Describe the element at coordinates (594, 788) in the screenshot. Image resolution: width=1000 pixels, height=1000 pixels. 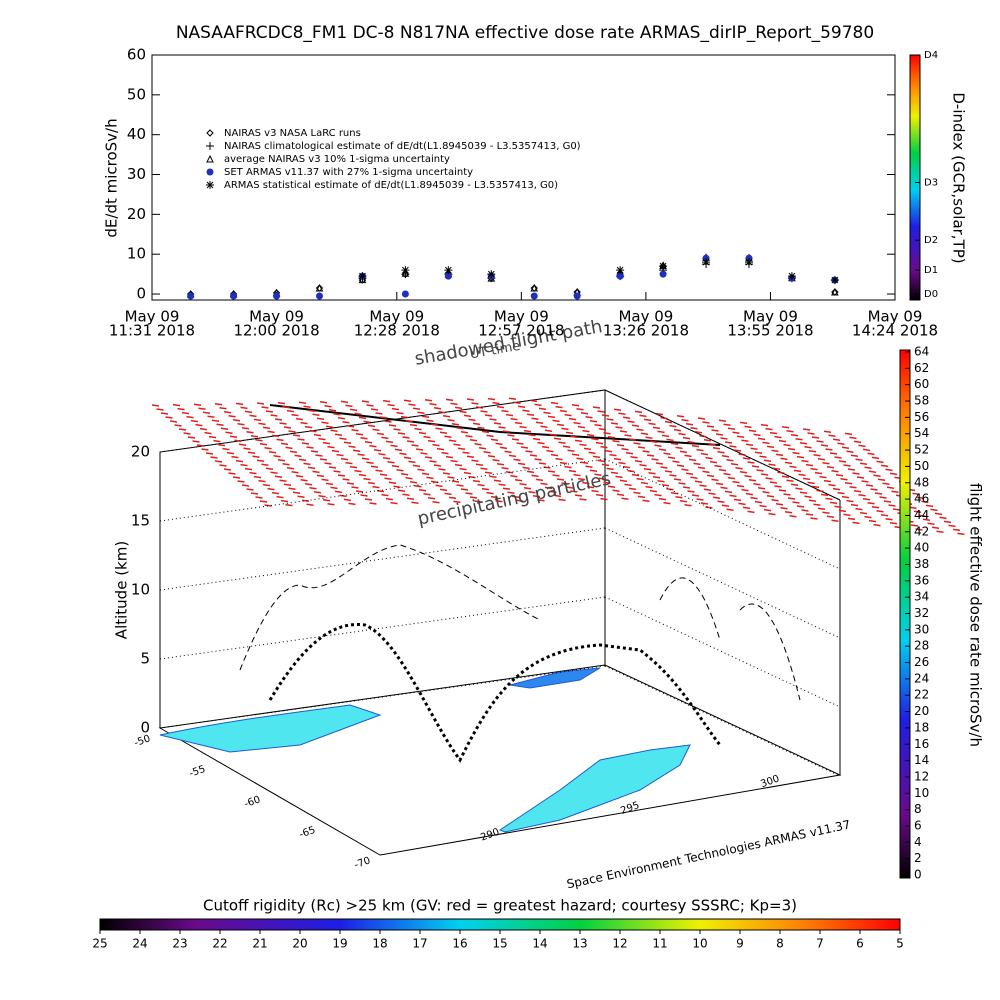
I see `land` at that location.